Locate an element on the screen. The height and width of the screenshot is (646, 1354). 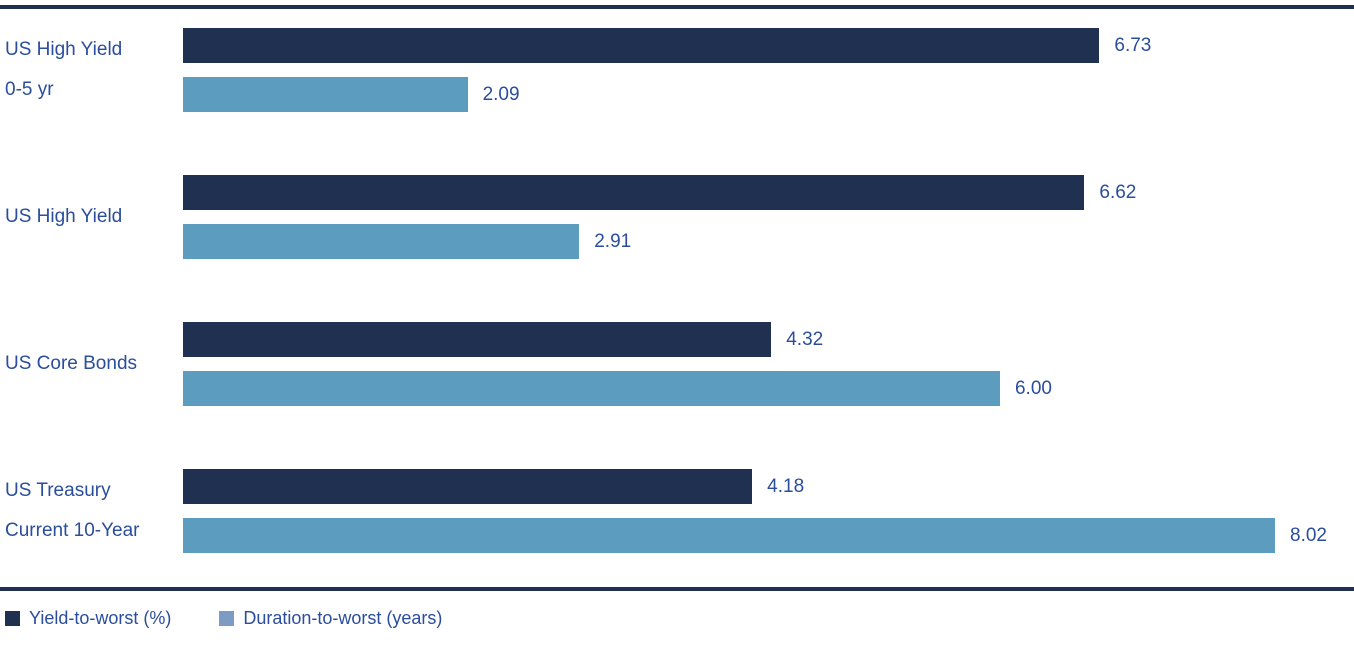
legend-item: Yield-to-worst (%) is located at coordinates (88, 618).